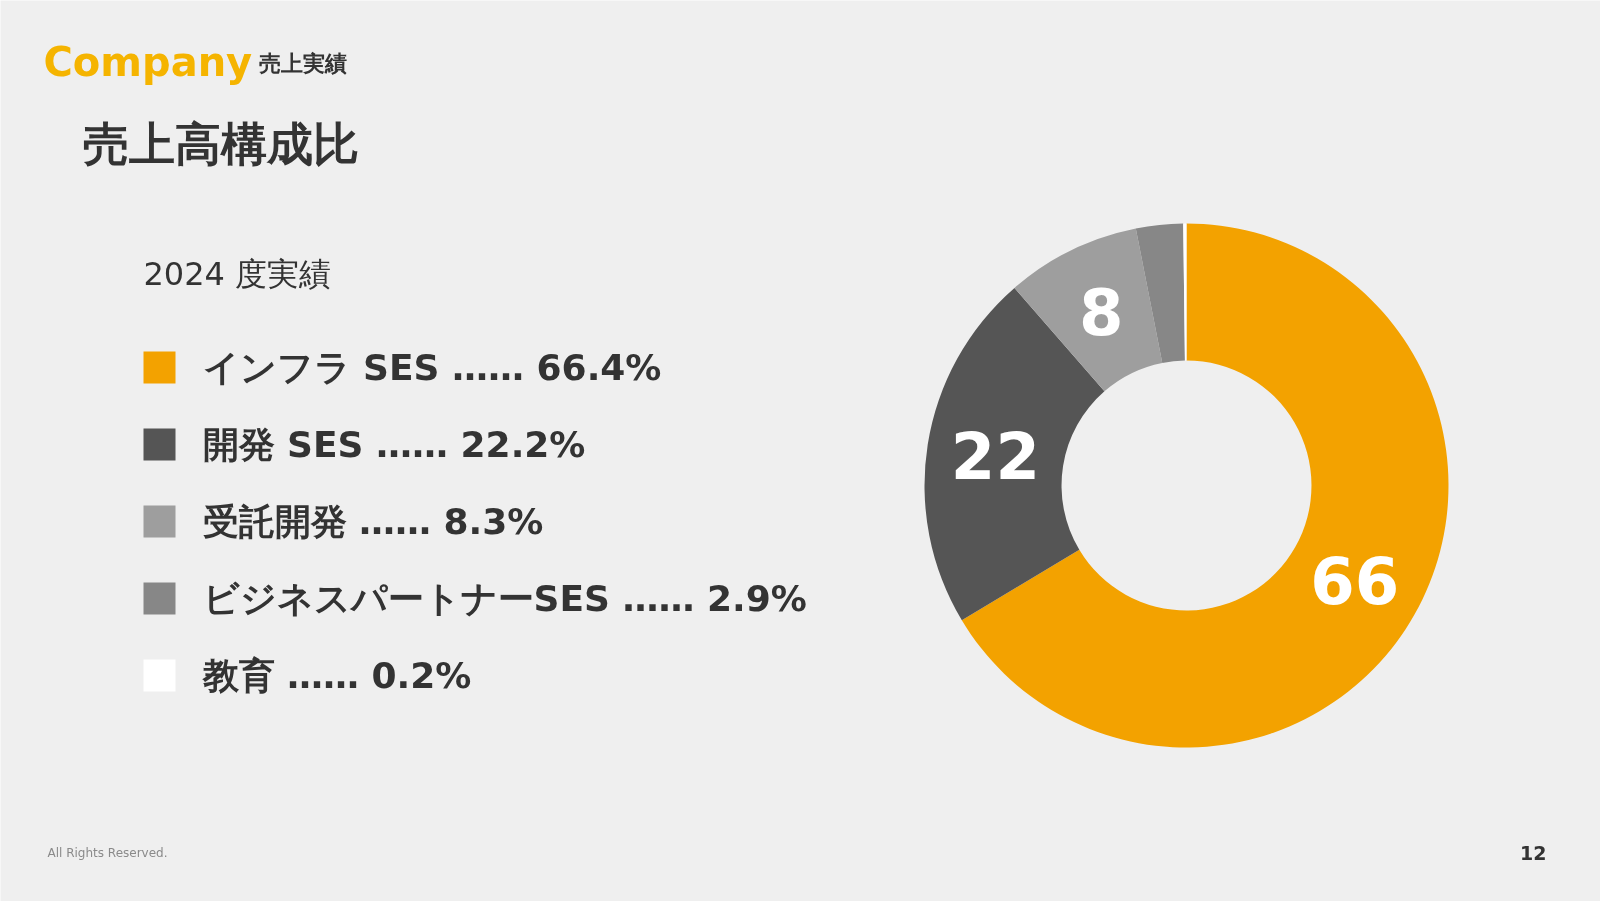 This screenshot has height=901, width=1600. Describe the element at coordinates (394, 444) in the screenshot. I see `legend-label: 開発 SES …… 22.2%` at that location.